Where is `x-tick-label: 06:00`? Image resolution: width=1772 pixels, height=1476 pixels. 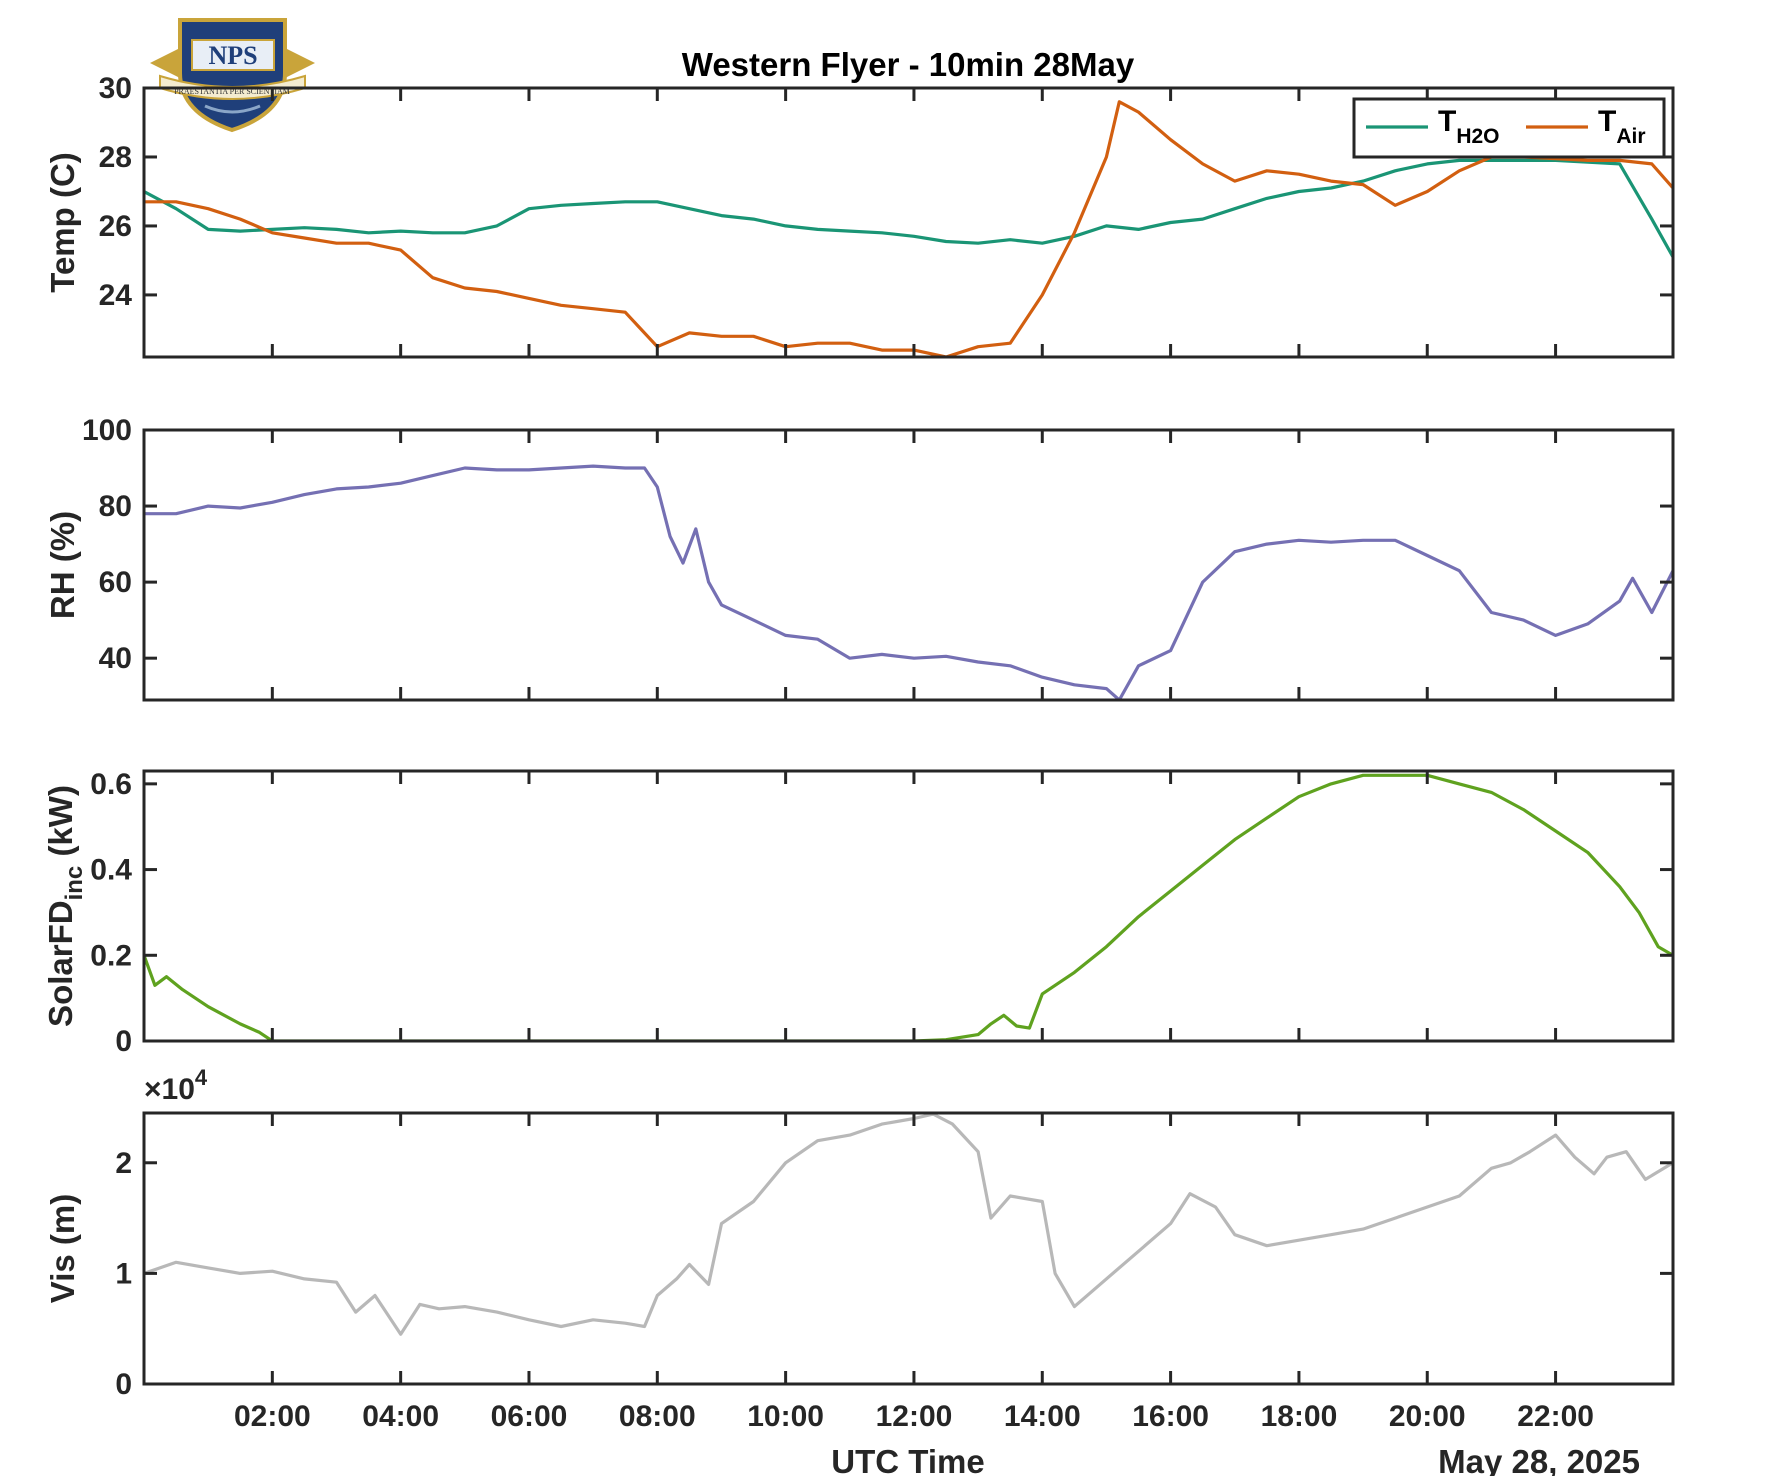
x-tick-label: 06:00 is located at coordinates (529, 1416).